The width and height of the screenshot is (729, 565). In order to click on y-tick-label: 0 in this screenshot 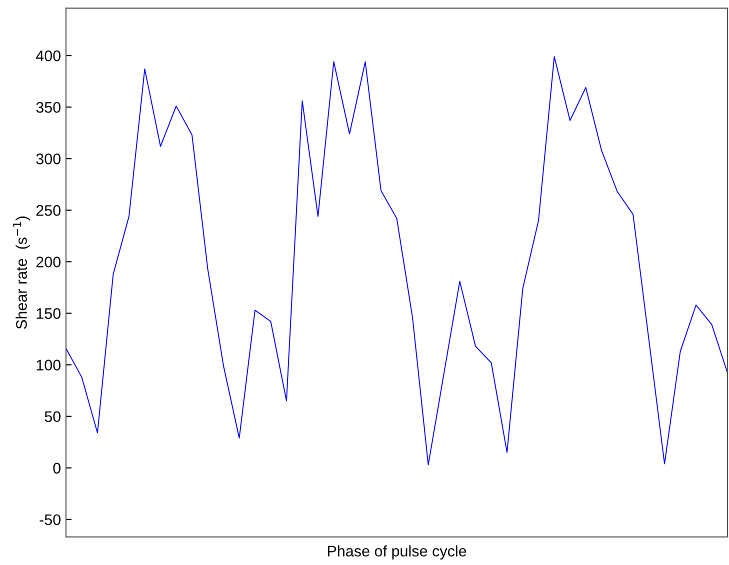, I will do `click(57, 468)`.